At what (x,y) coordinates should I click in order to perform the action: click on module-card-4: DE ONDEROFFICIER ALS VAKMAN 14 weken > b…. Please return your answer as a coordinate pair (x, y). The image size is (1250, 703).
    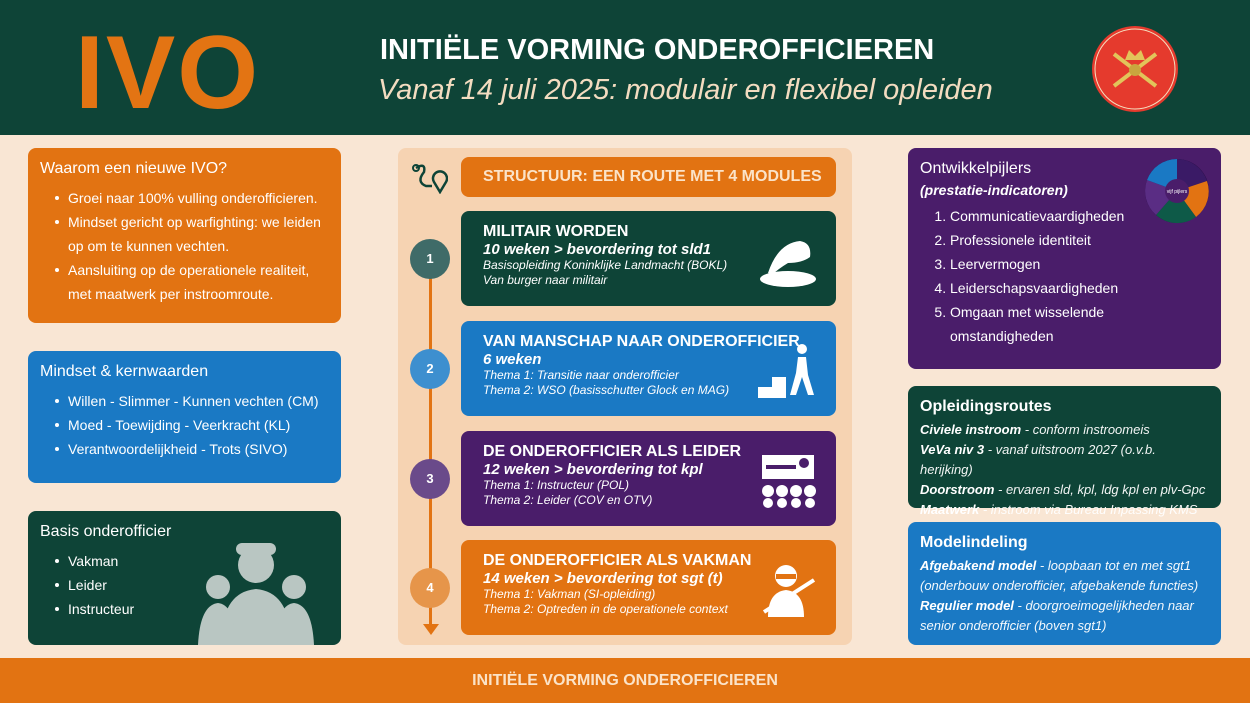
    Looking at the image, I should click on (648, 587).